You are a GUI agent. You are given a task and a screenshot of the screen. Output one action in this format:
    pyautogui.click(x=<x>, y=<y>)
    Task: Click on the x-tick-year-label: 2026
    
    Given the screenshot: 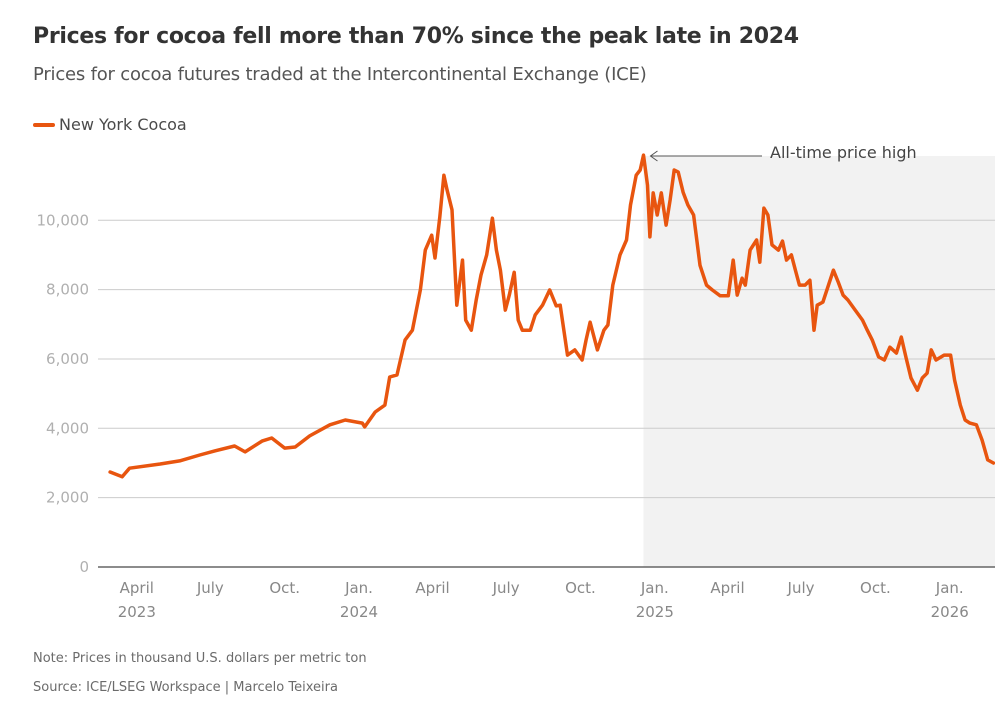 What is the action you would take?
    pyautogui.click(x=950, y=612)
    